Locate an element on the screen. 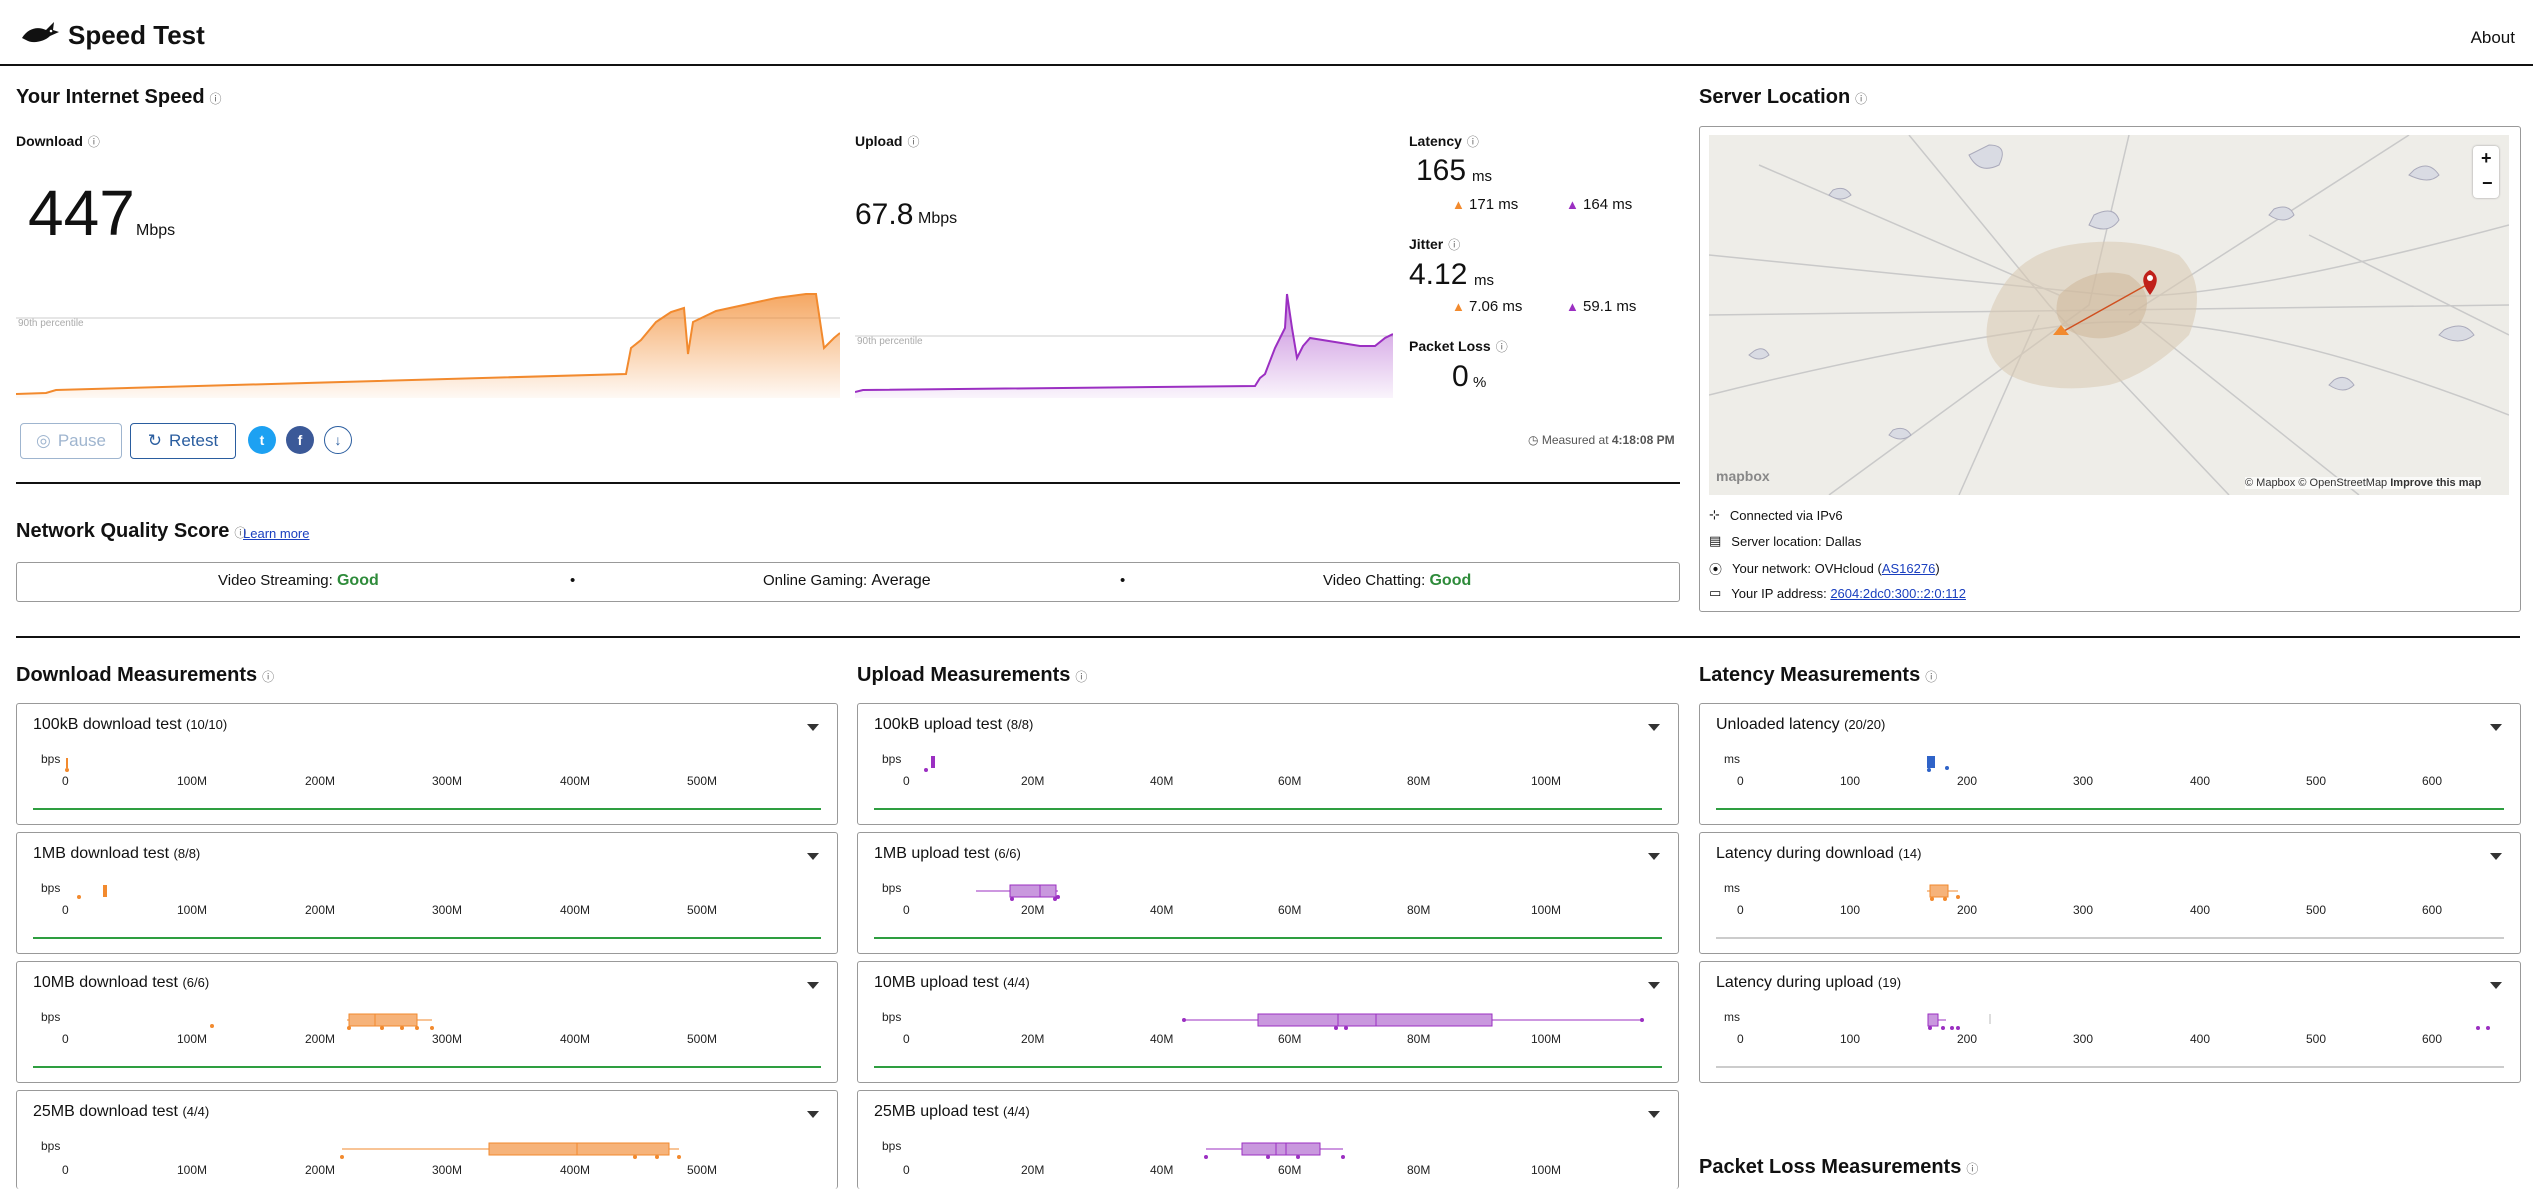  axis-tick: 300M is located at coordinates (447, 781).